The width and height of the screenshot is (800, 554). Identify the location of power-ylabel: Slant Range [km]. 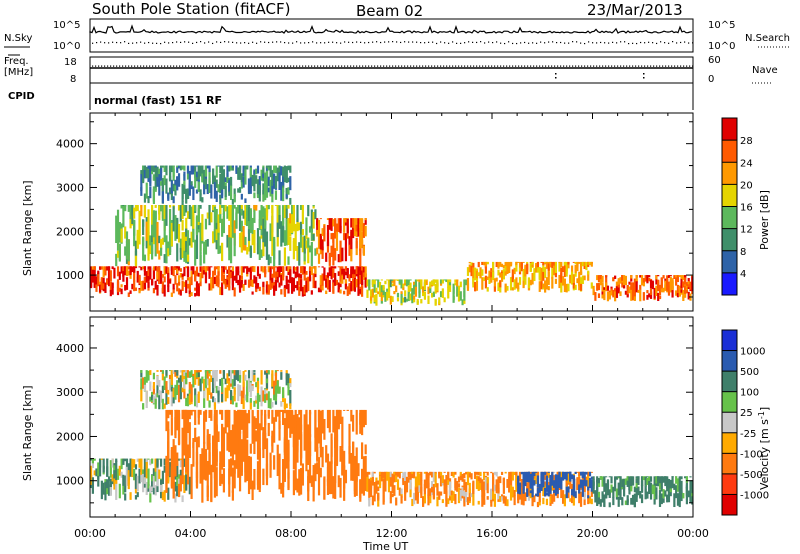
(27, 228).